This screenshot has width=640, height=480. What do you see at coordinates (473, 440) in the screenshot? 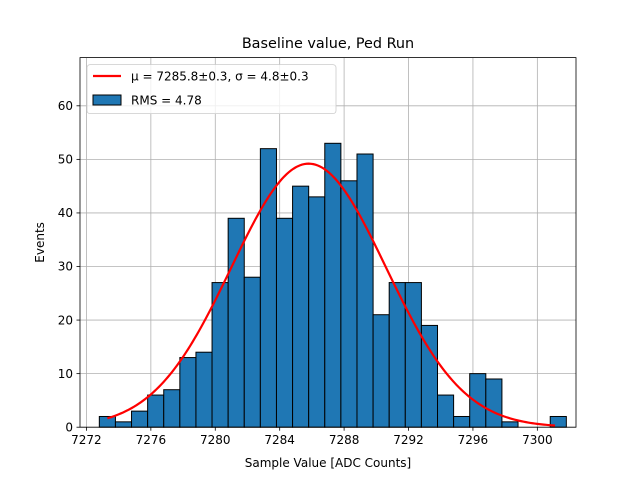
I see `x-tick-label: 7296` at bounding box center [473, 440].